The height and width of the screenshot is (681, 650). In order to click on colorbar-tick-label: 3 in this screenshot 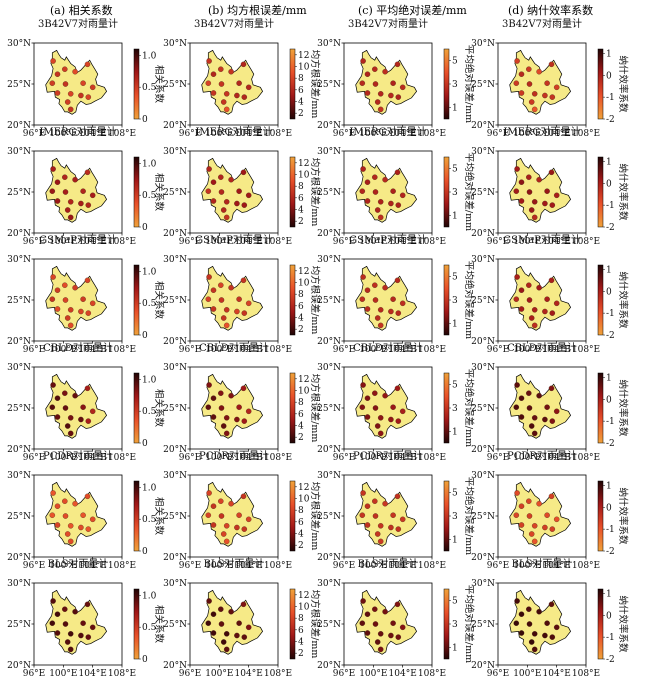, I will do `click(455, 301)`.